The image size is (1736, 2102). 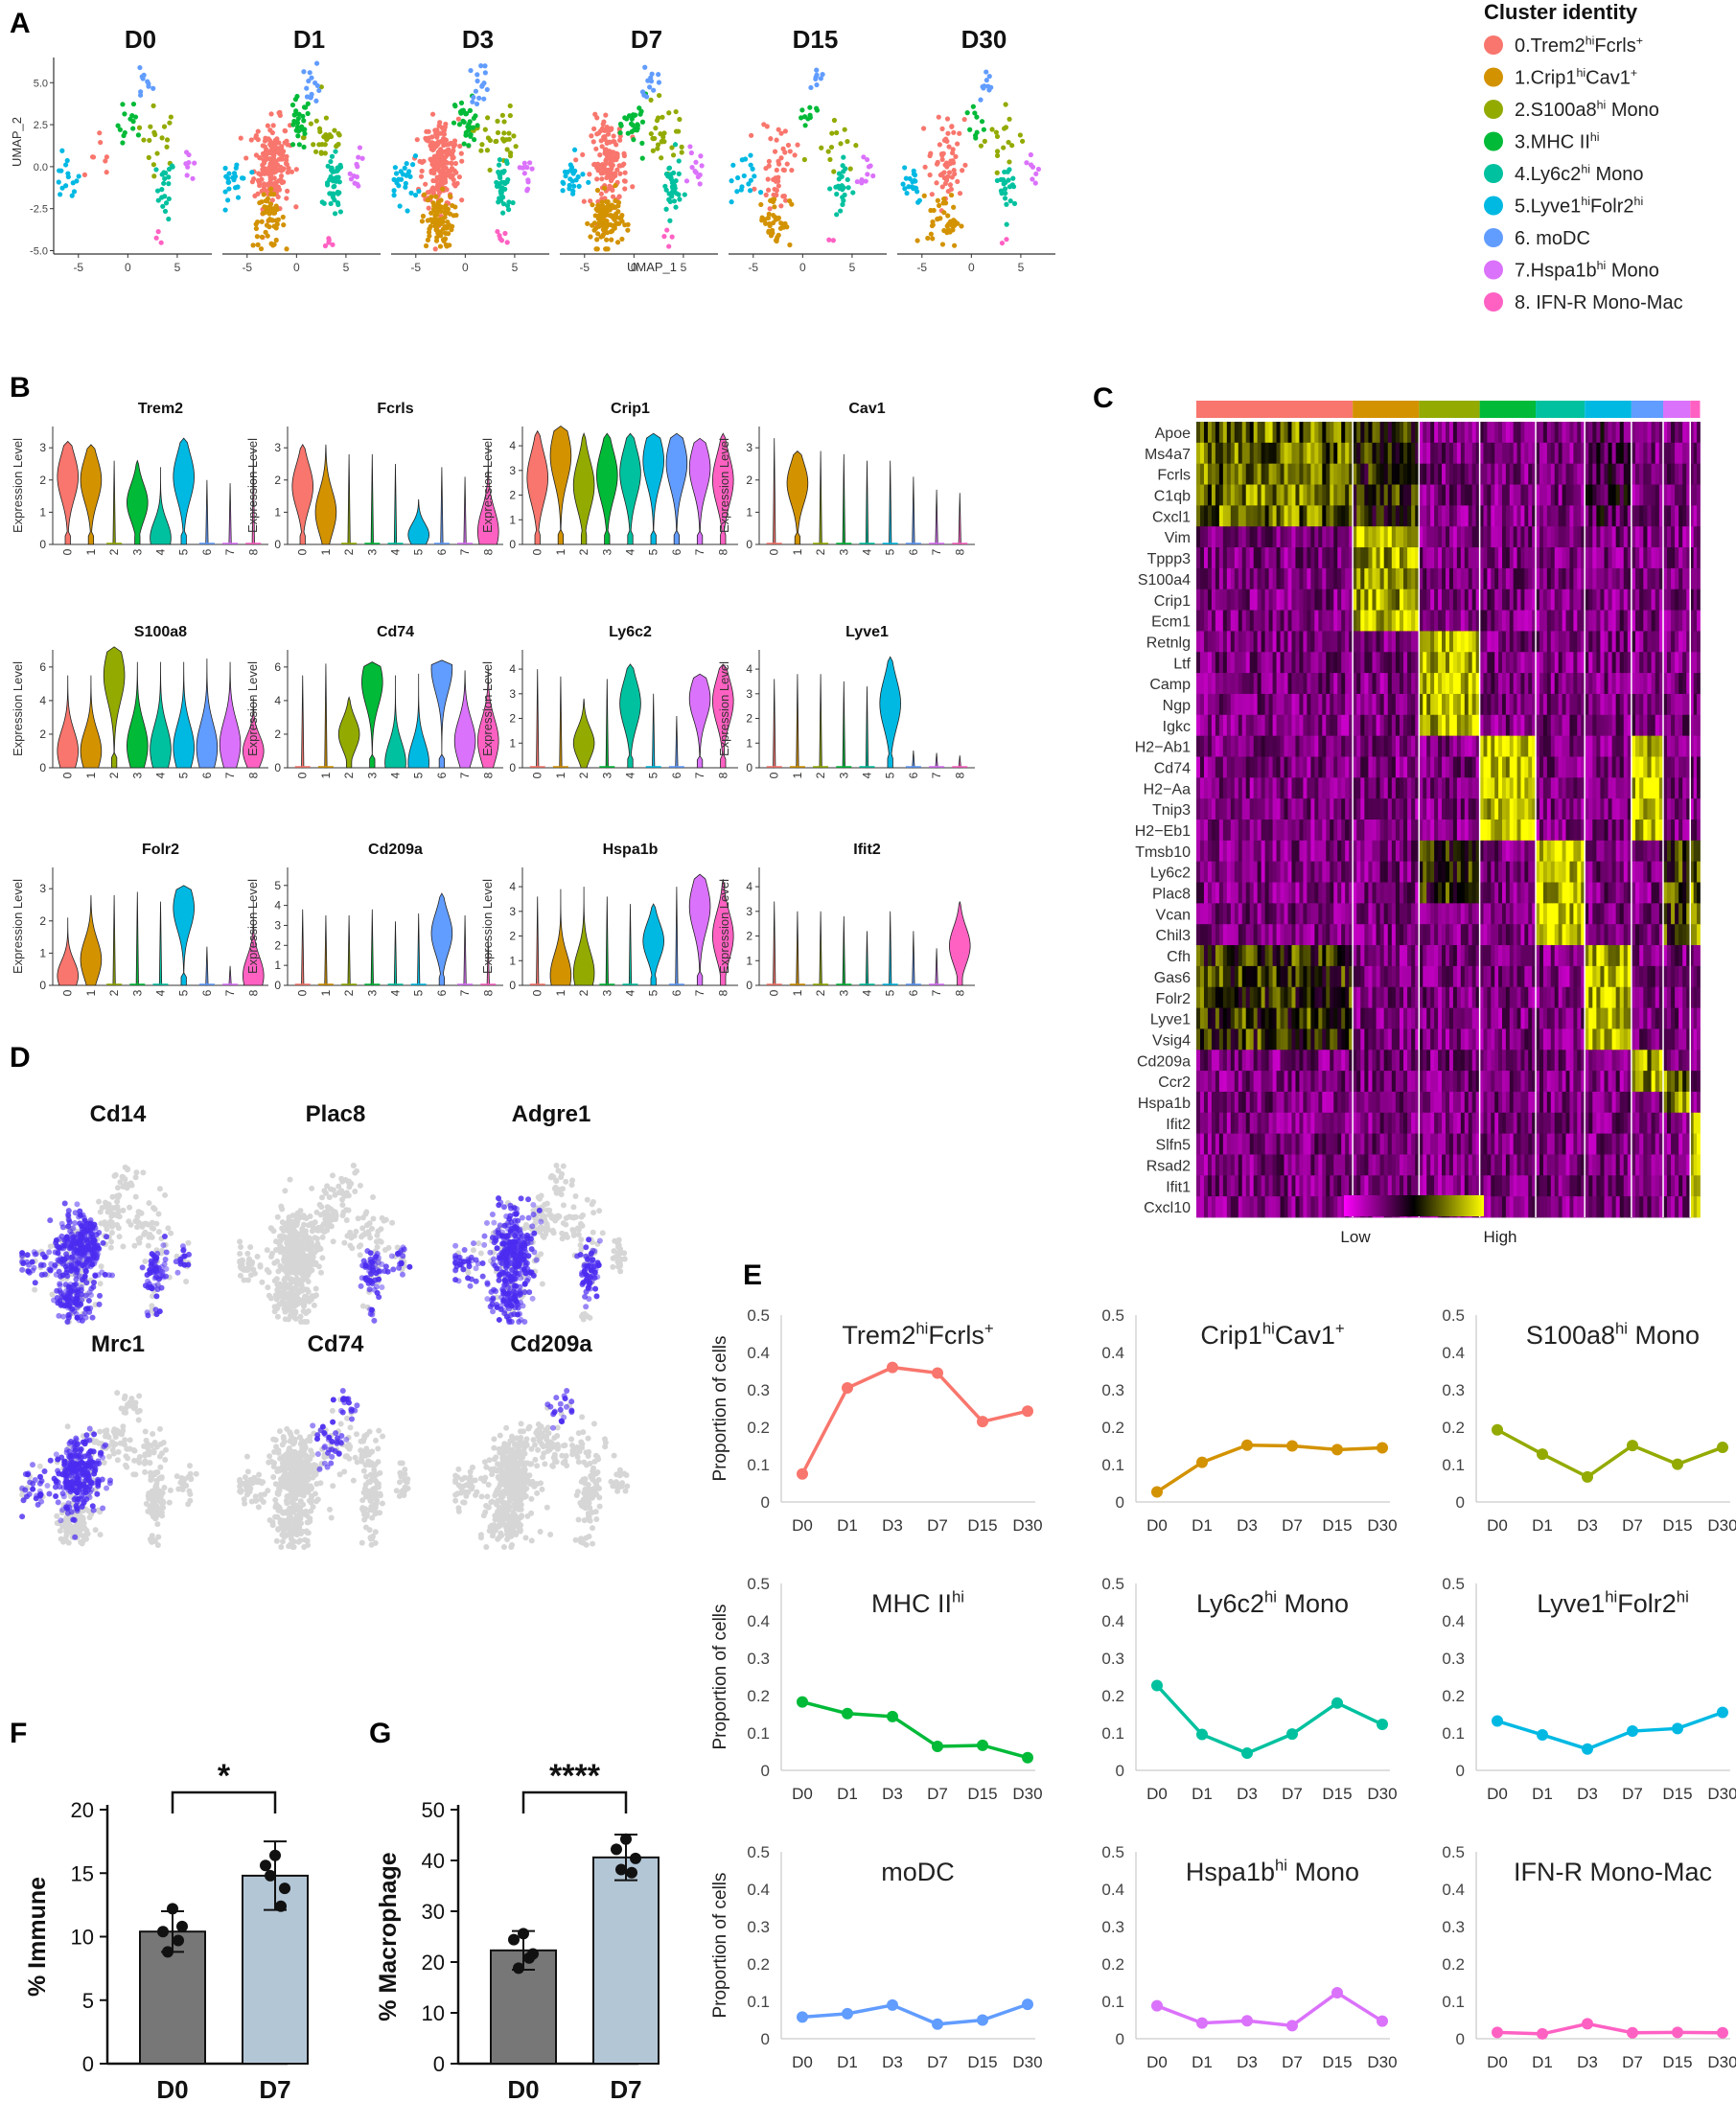 I want to click on violin-y-label: Expression Level, so click(x=488, y=708).